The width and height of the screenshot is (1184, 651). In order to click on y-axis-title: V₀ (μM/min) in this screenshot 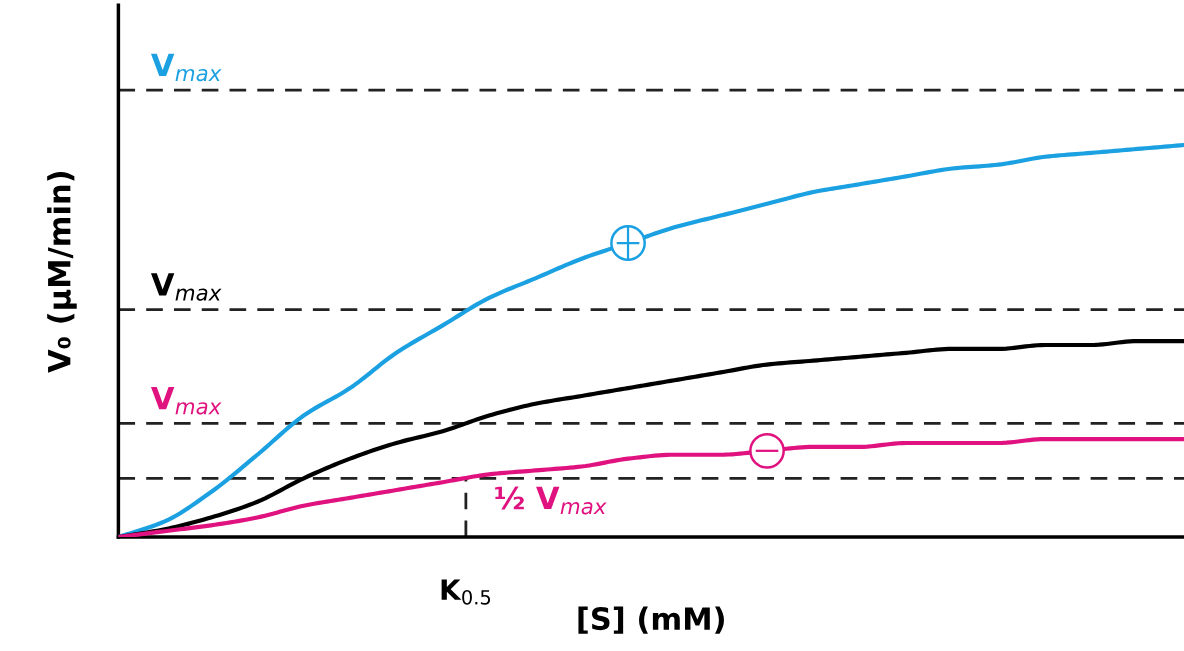, I will do `click(62, 272)`.